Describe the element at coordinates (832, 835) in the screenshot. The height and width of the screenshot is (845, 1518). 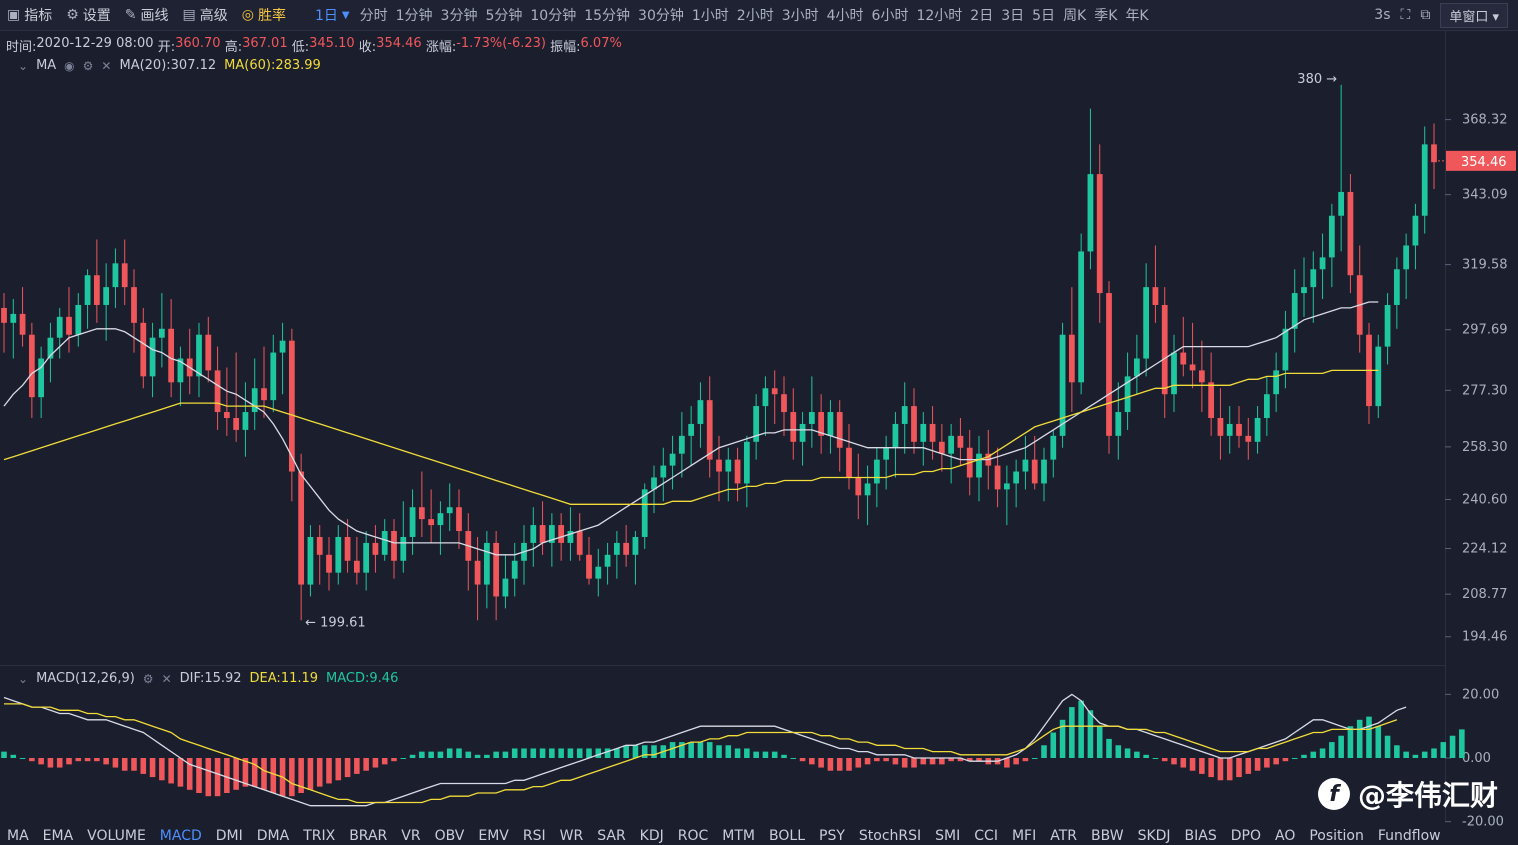
I see `indicator-tab-psy: PSY` at that location.